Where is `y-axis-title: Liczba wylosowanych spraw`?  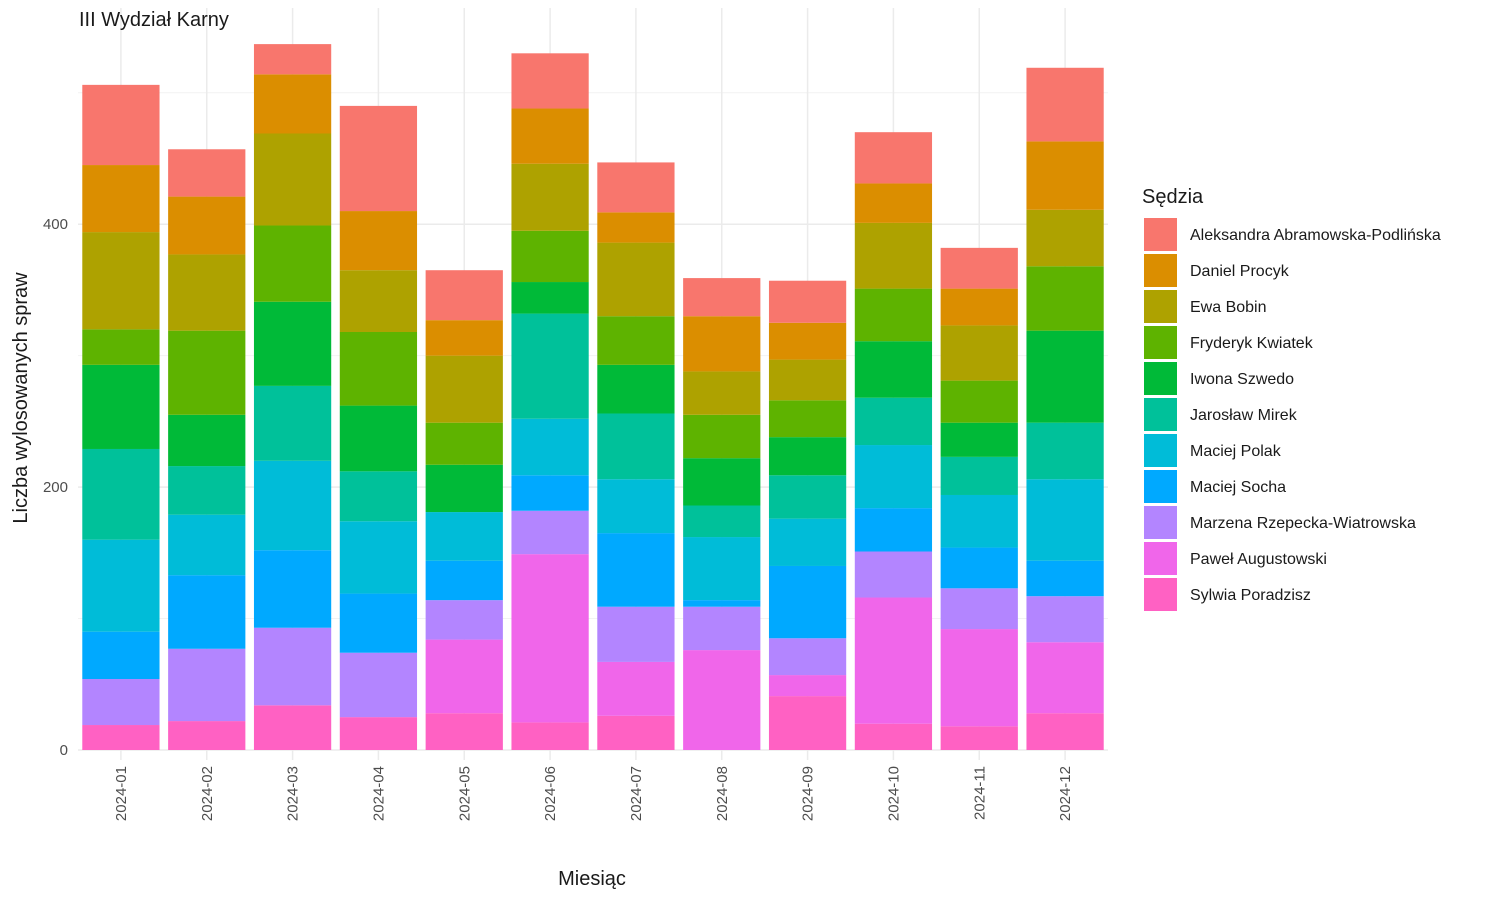 y-axis-title: Liczba wylosowanych spraw is located at coordinates (21, 398).